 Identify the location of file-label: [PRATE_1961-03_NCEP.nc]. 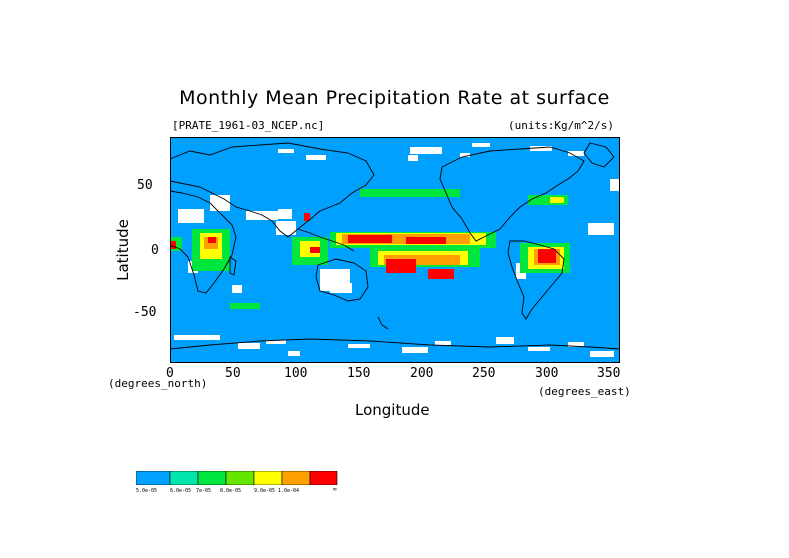
(248, 125).